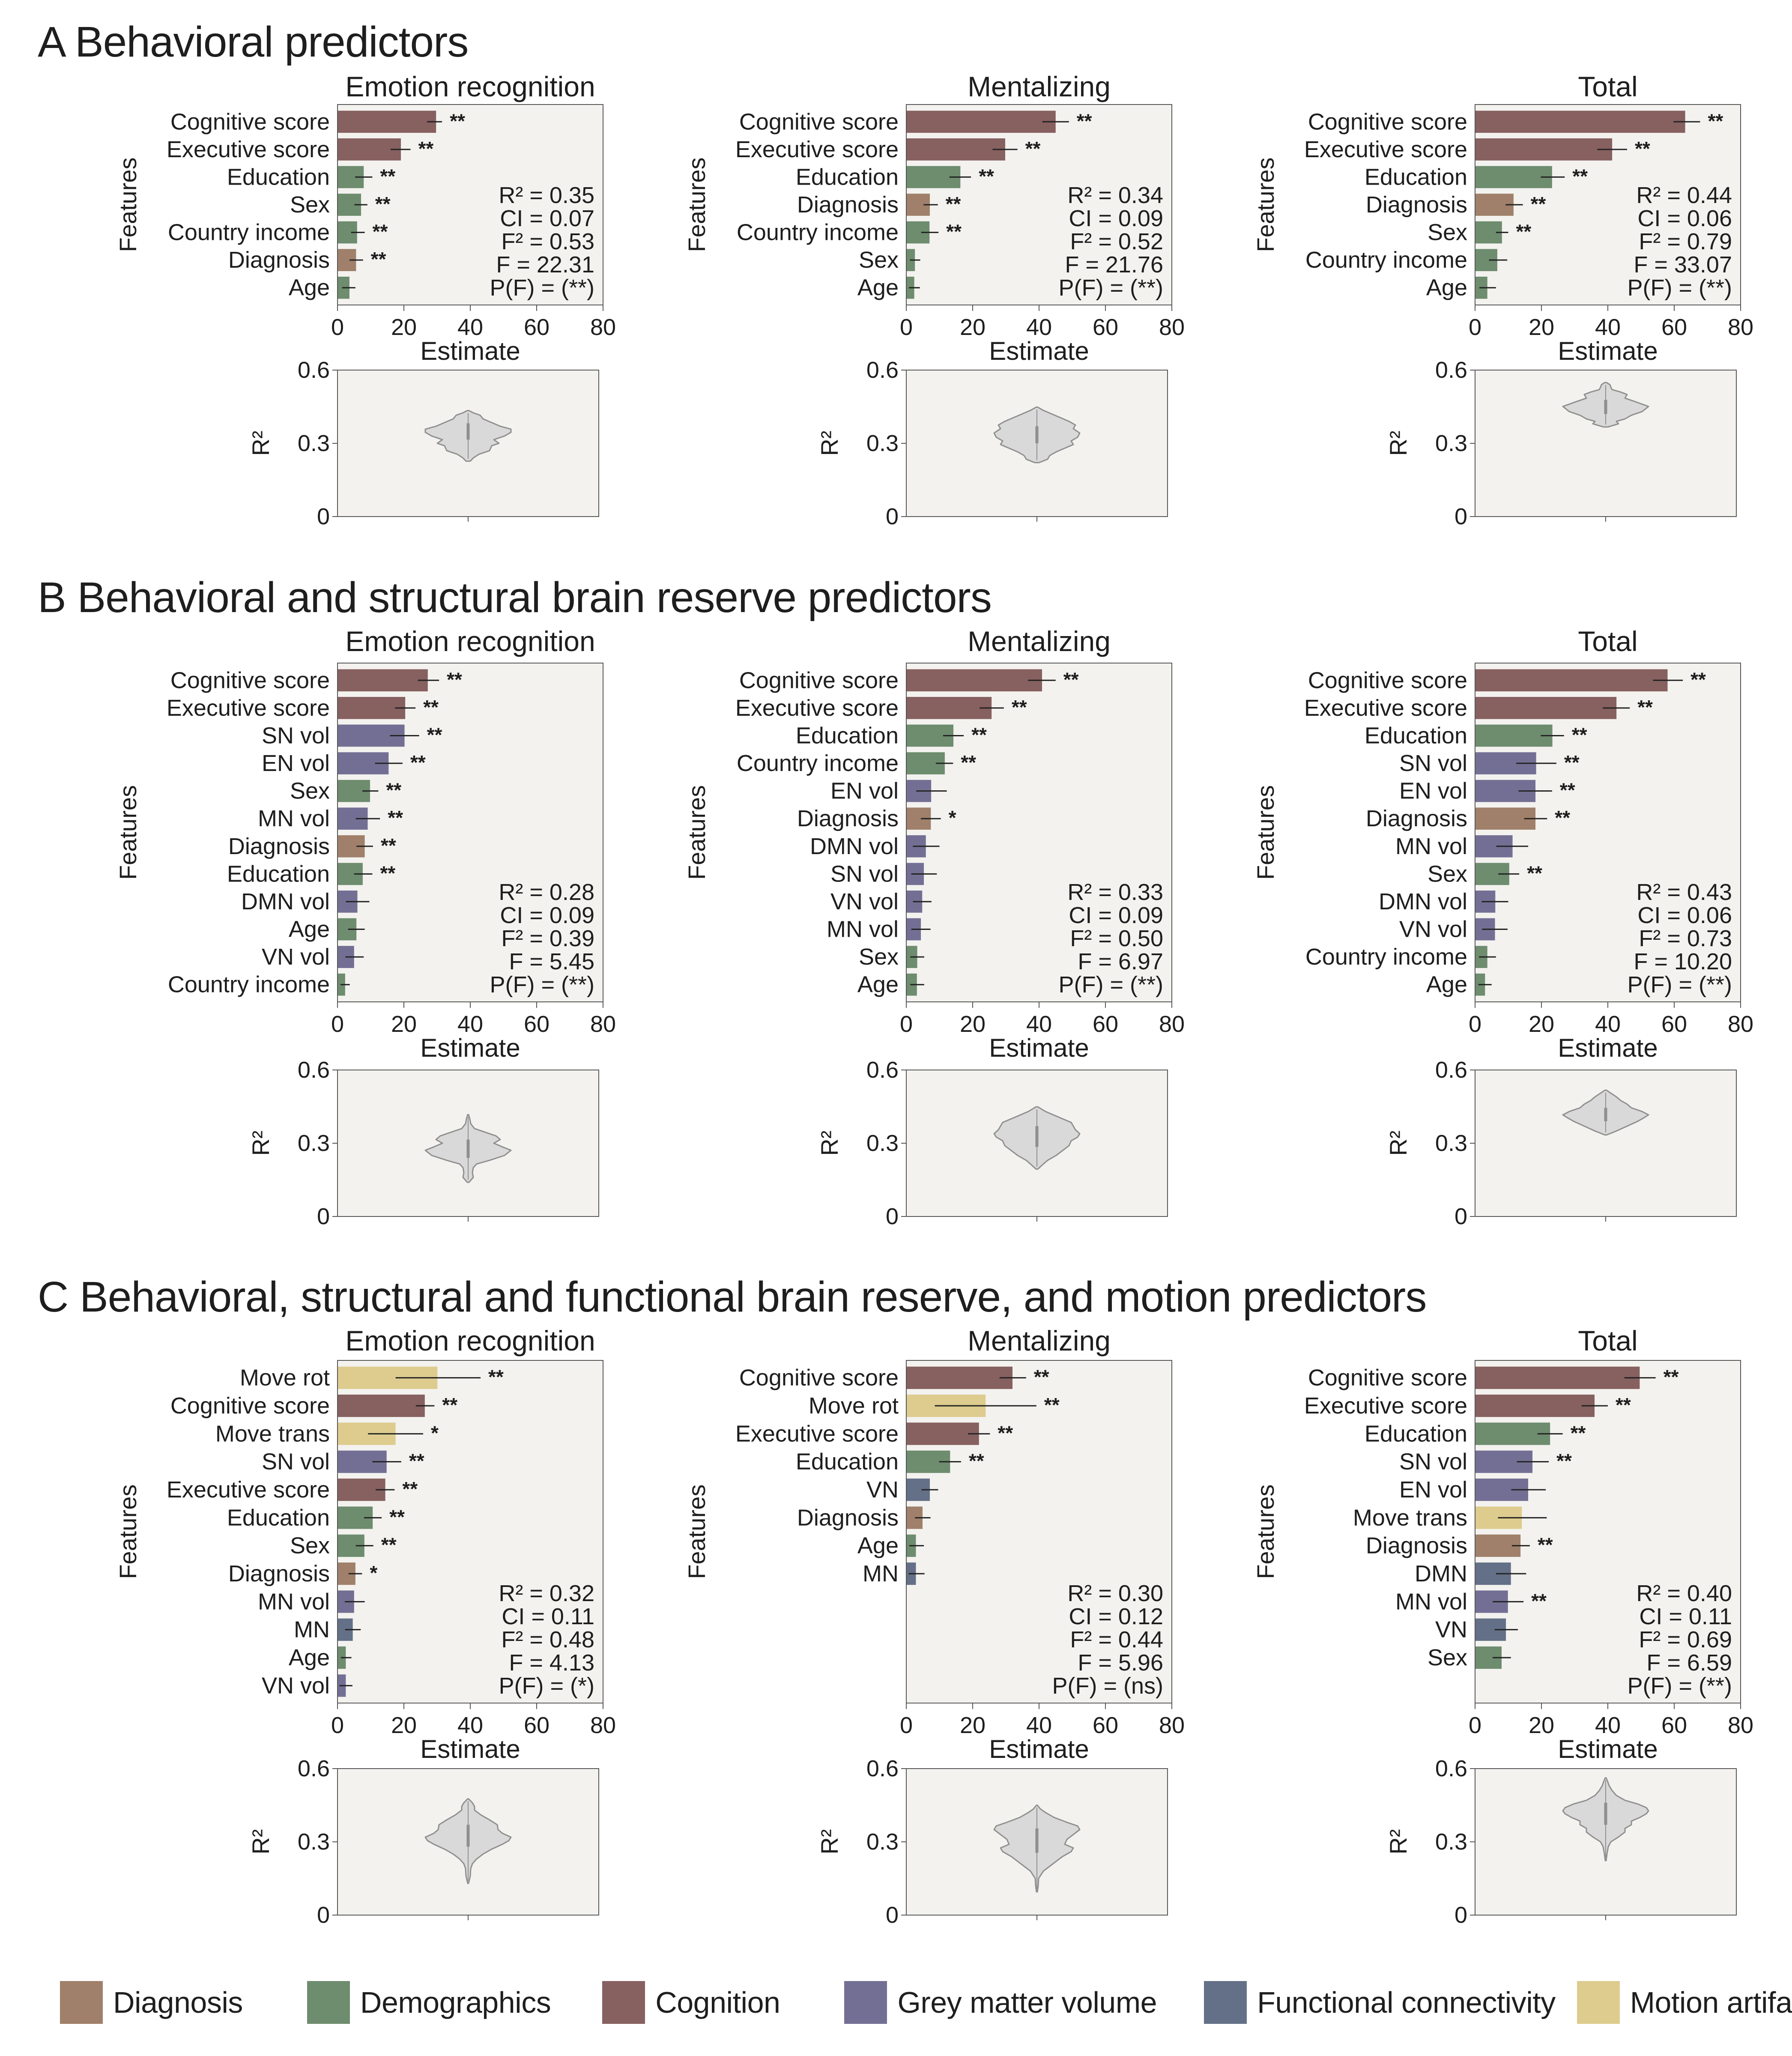  I want to click on subplot-title: Emotion recognition, so click(470, 641).